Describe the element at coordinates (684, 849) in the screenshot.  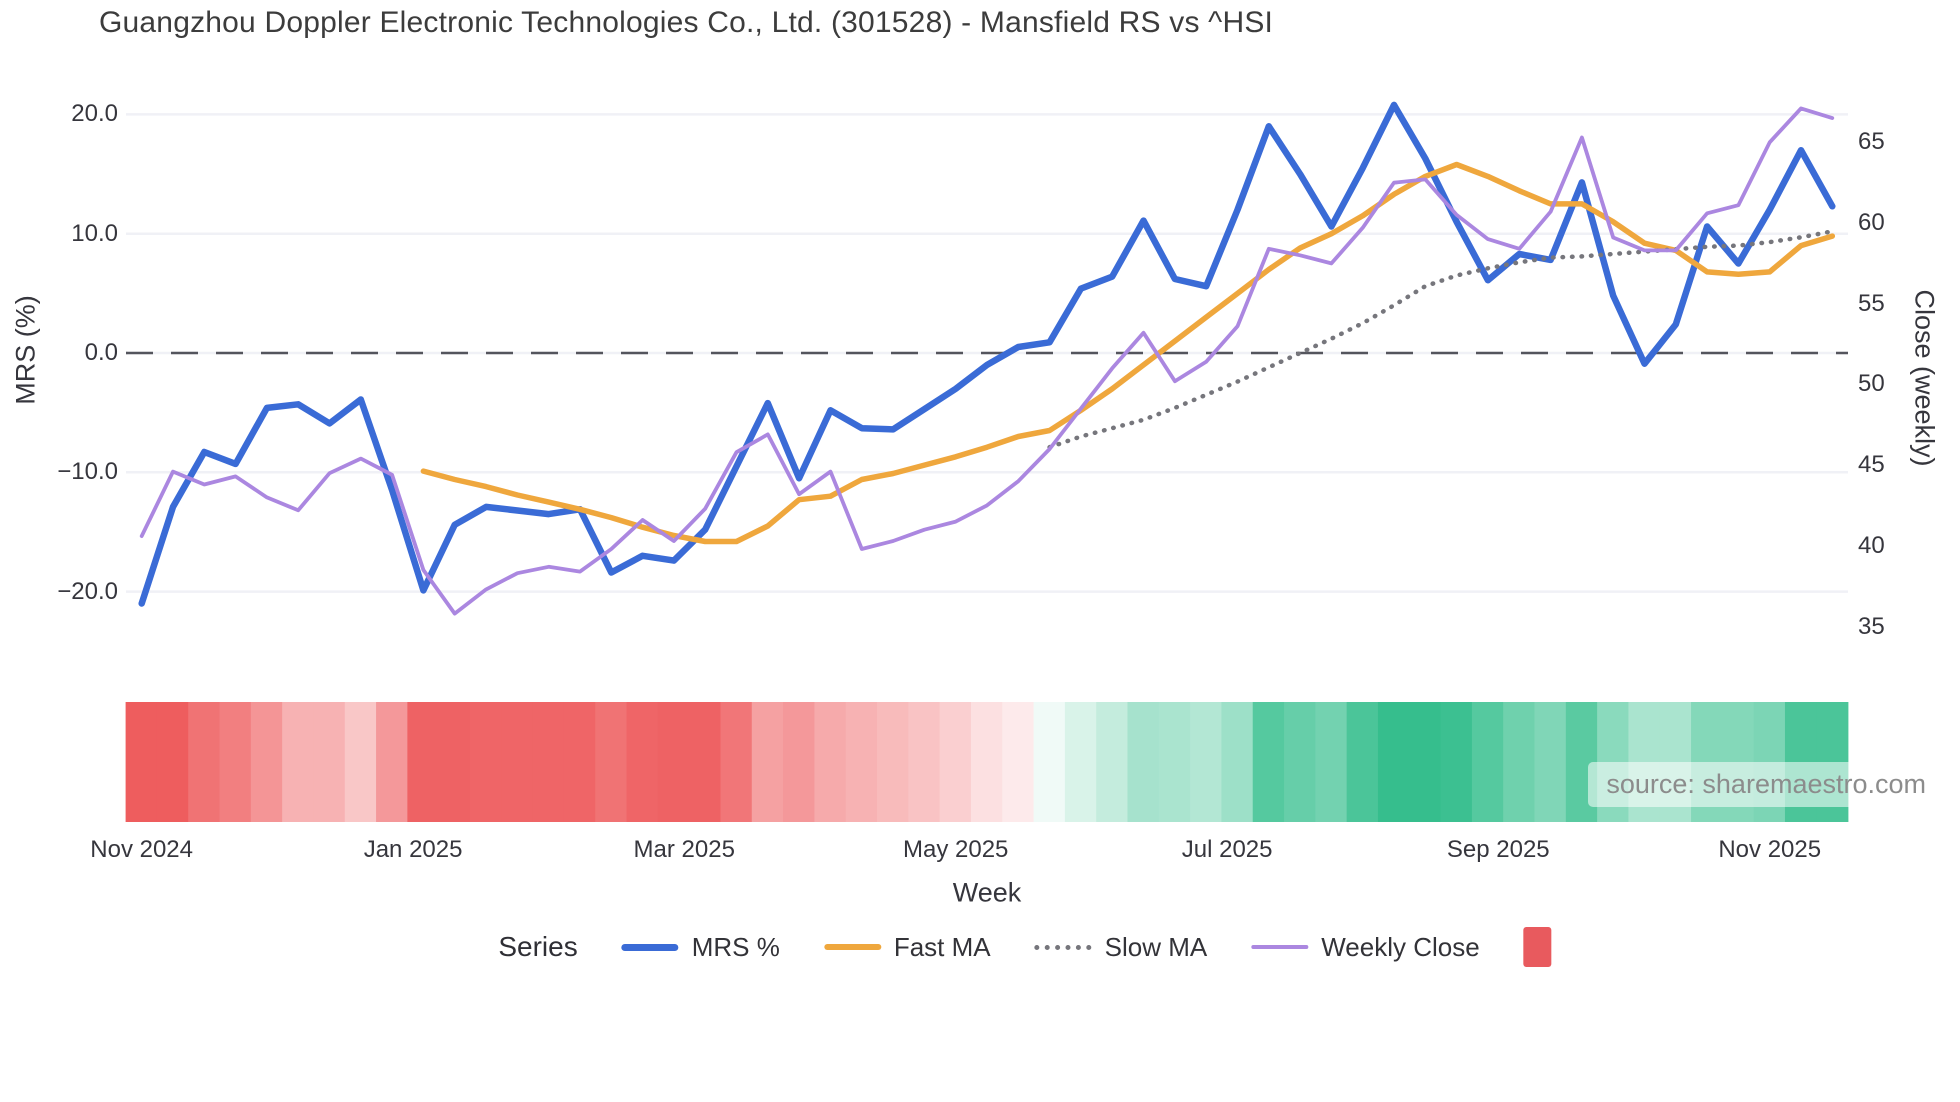
I see `x-tick: Mar 2025` at that location.